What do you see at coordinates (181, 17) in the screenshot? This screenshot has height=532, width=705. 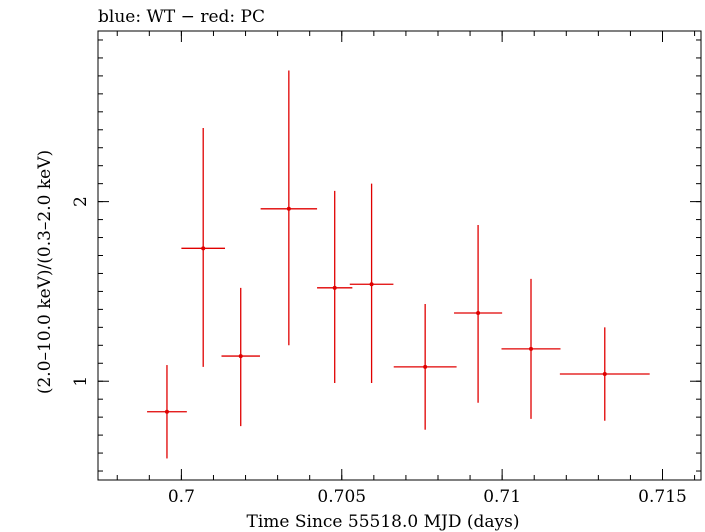 I see `chart-title: blue: WT − red: PC` at bounding box center [181, 17].